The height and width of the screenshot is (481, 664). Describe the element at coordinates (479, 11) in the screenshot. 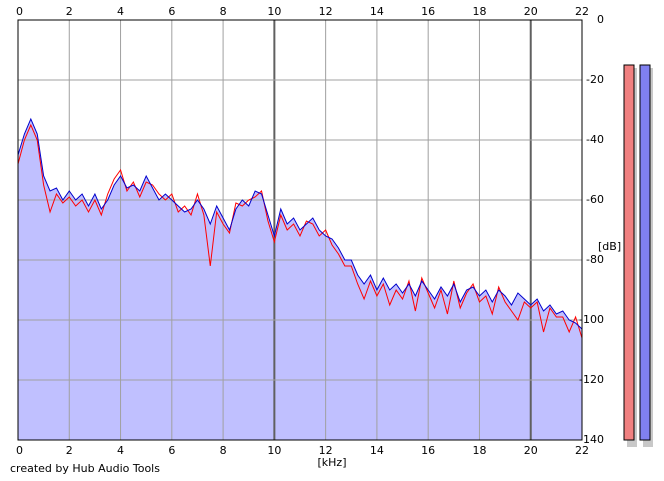

I see `x-tick-label-top: 18` at that location.